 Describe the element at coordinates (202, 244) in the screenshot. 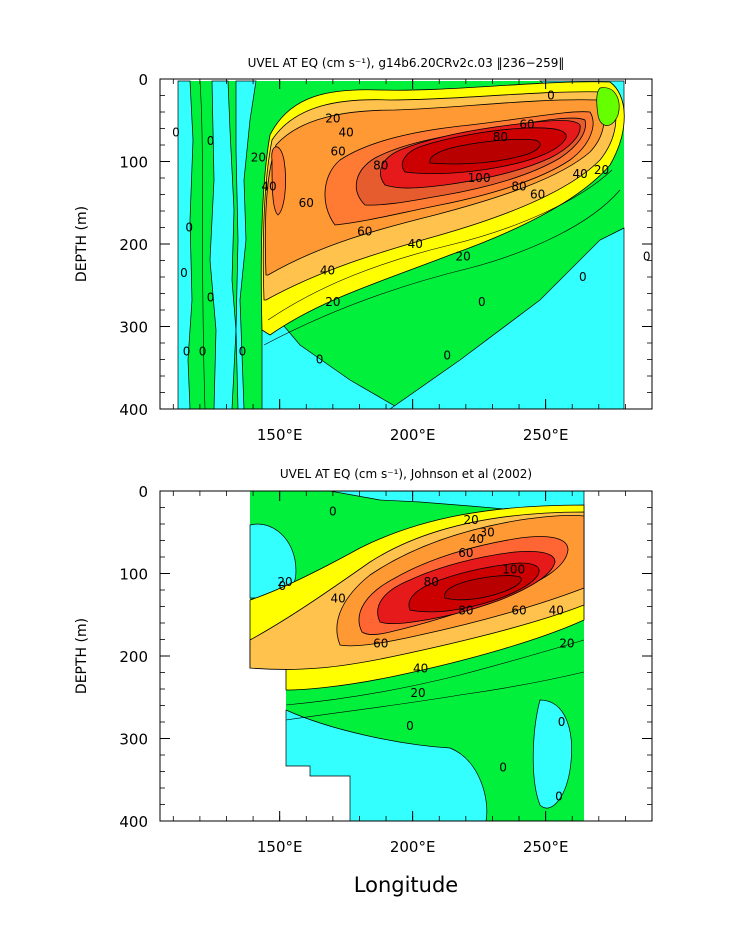

I see `top-contour-line-c` at that location.